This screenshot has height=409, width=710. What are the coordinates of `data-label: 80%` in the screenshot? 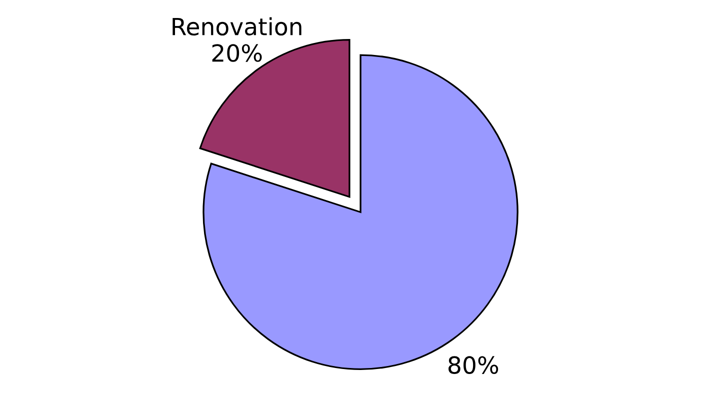 It's located at (473, 365).